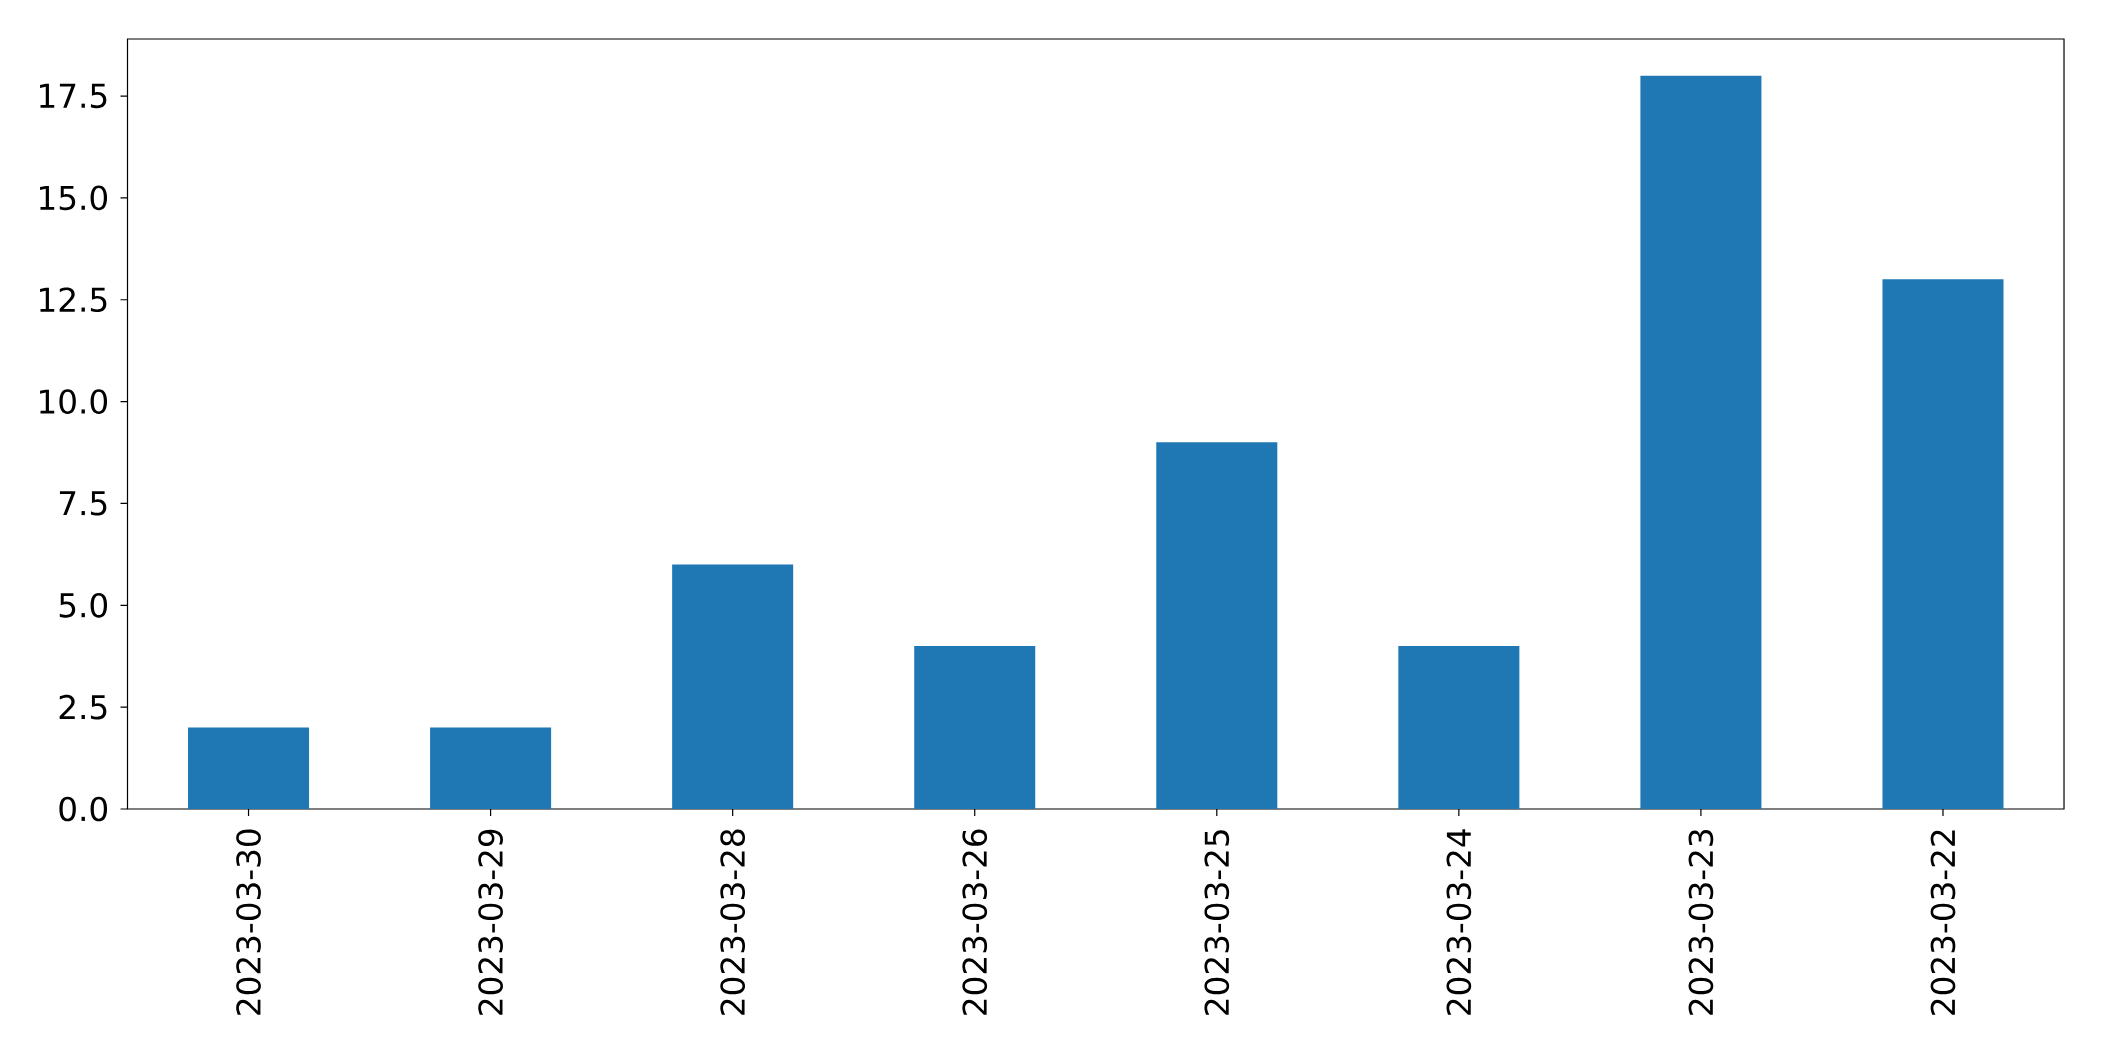  Describe the element at coordinates (975, 922) in the screenshot. I see `x-tick-label: 2023-03-26` at that location.